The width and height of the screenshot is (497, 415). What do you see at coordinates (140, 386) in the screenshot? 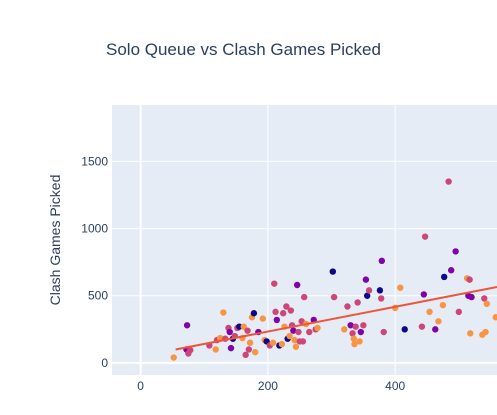
I see `x-tick-label: 0` at bounding box center [140, 386].